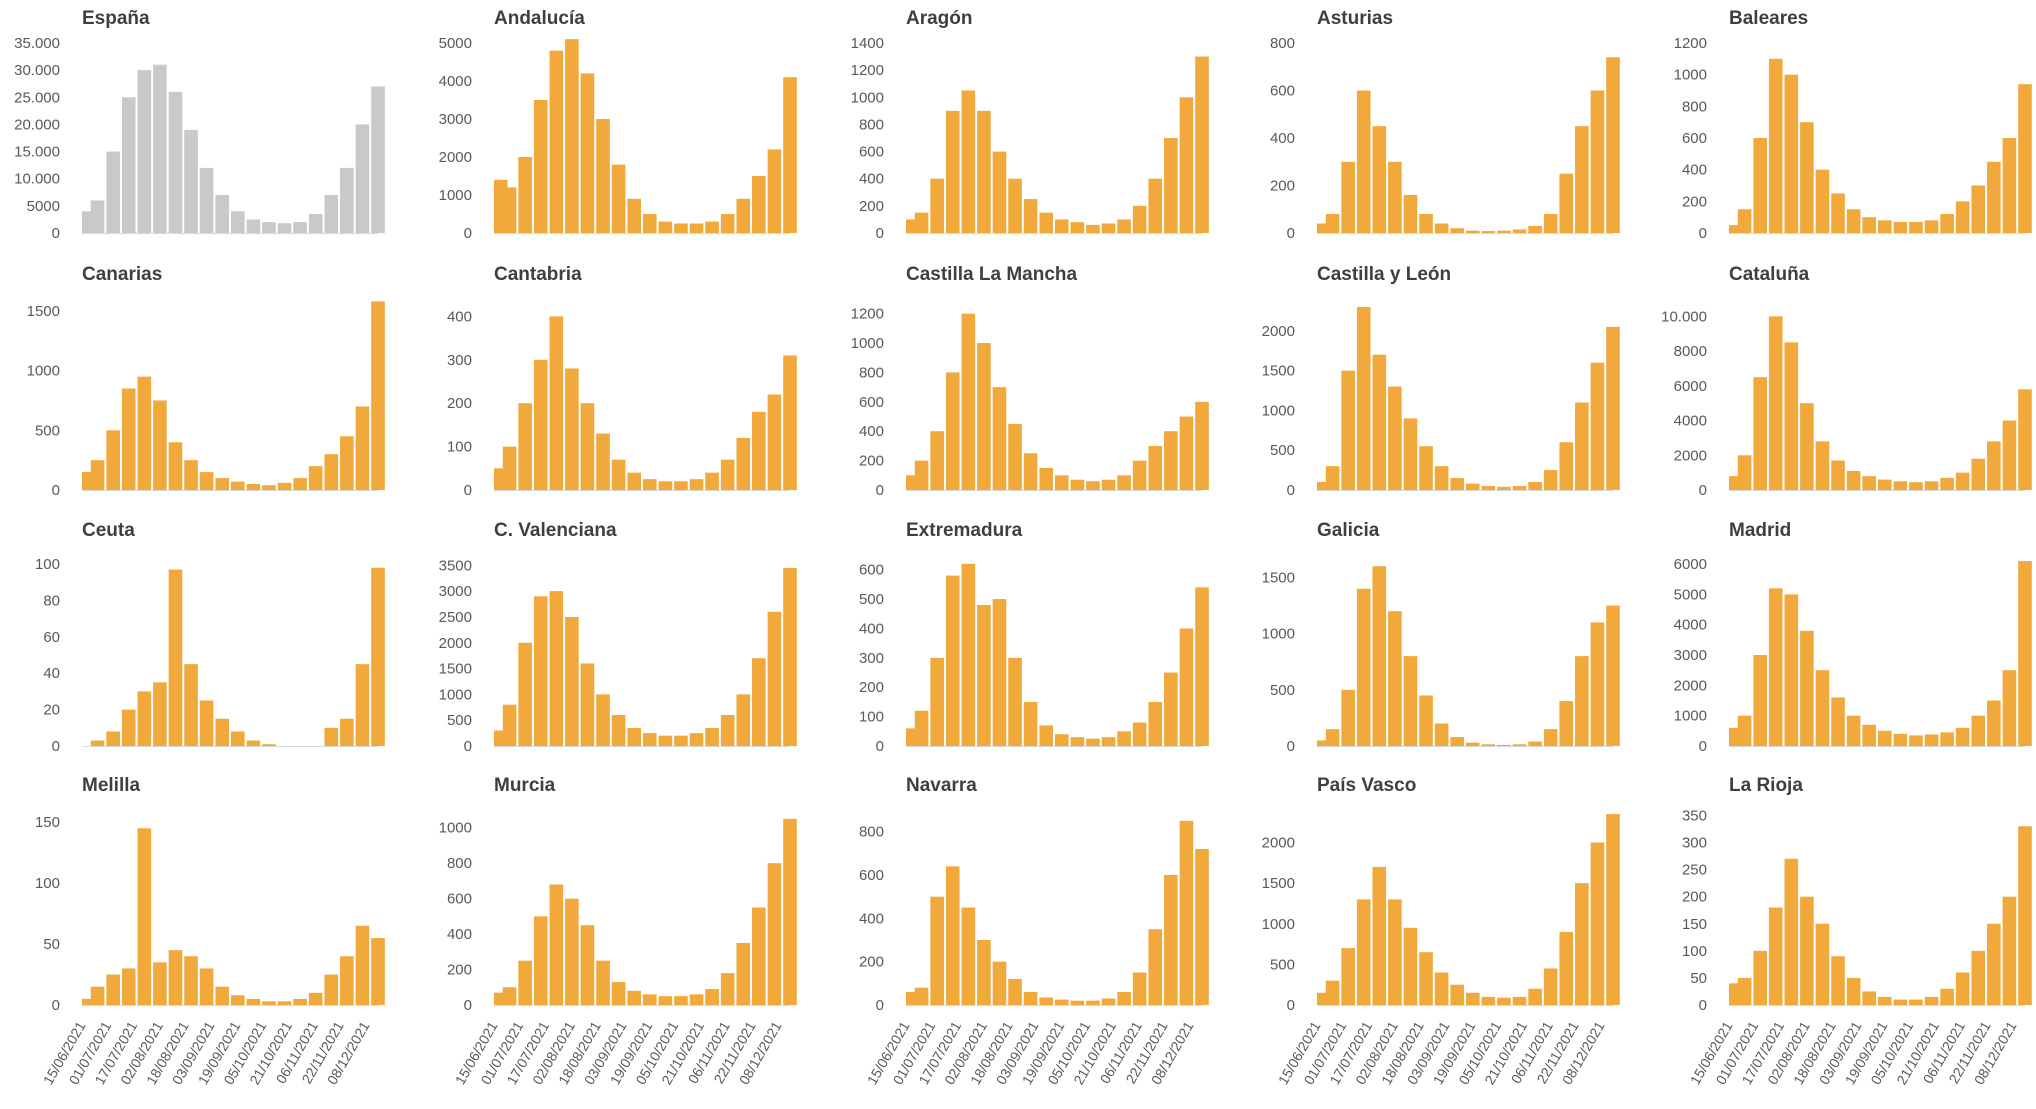 The width and height of the screenshot is (2036, 1109). What do you see at coordinates (1690, 594) in the screenshot?
I see `y-tick-label: 5000` at bounding box center [1690, 594].